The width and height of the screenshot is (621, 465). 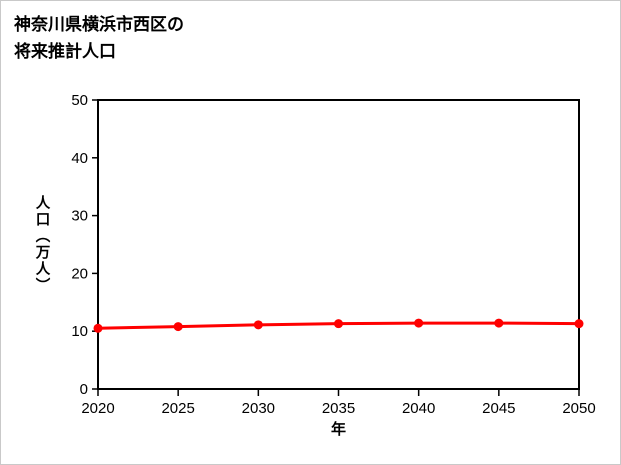 What do you see at coordinates (79, 216) in the screenshot?
I see `y-tick-label: 30` at bounding box center [79, 216].